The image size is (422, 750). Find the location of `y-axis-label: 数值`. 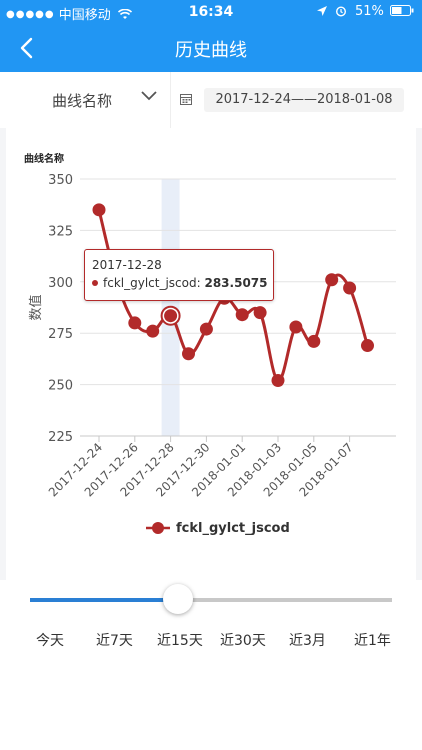

y-axis-label: 数值 is located at coordinates (36, 307).